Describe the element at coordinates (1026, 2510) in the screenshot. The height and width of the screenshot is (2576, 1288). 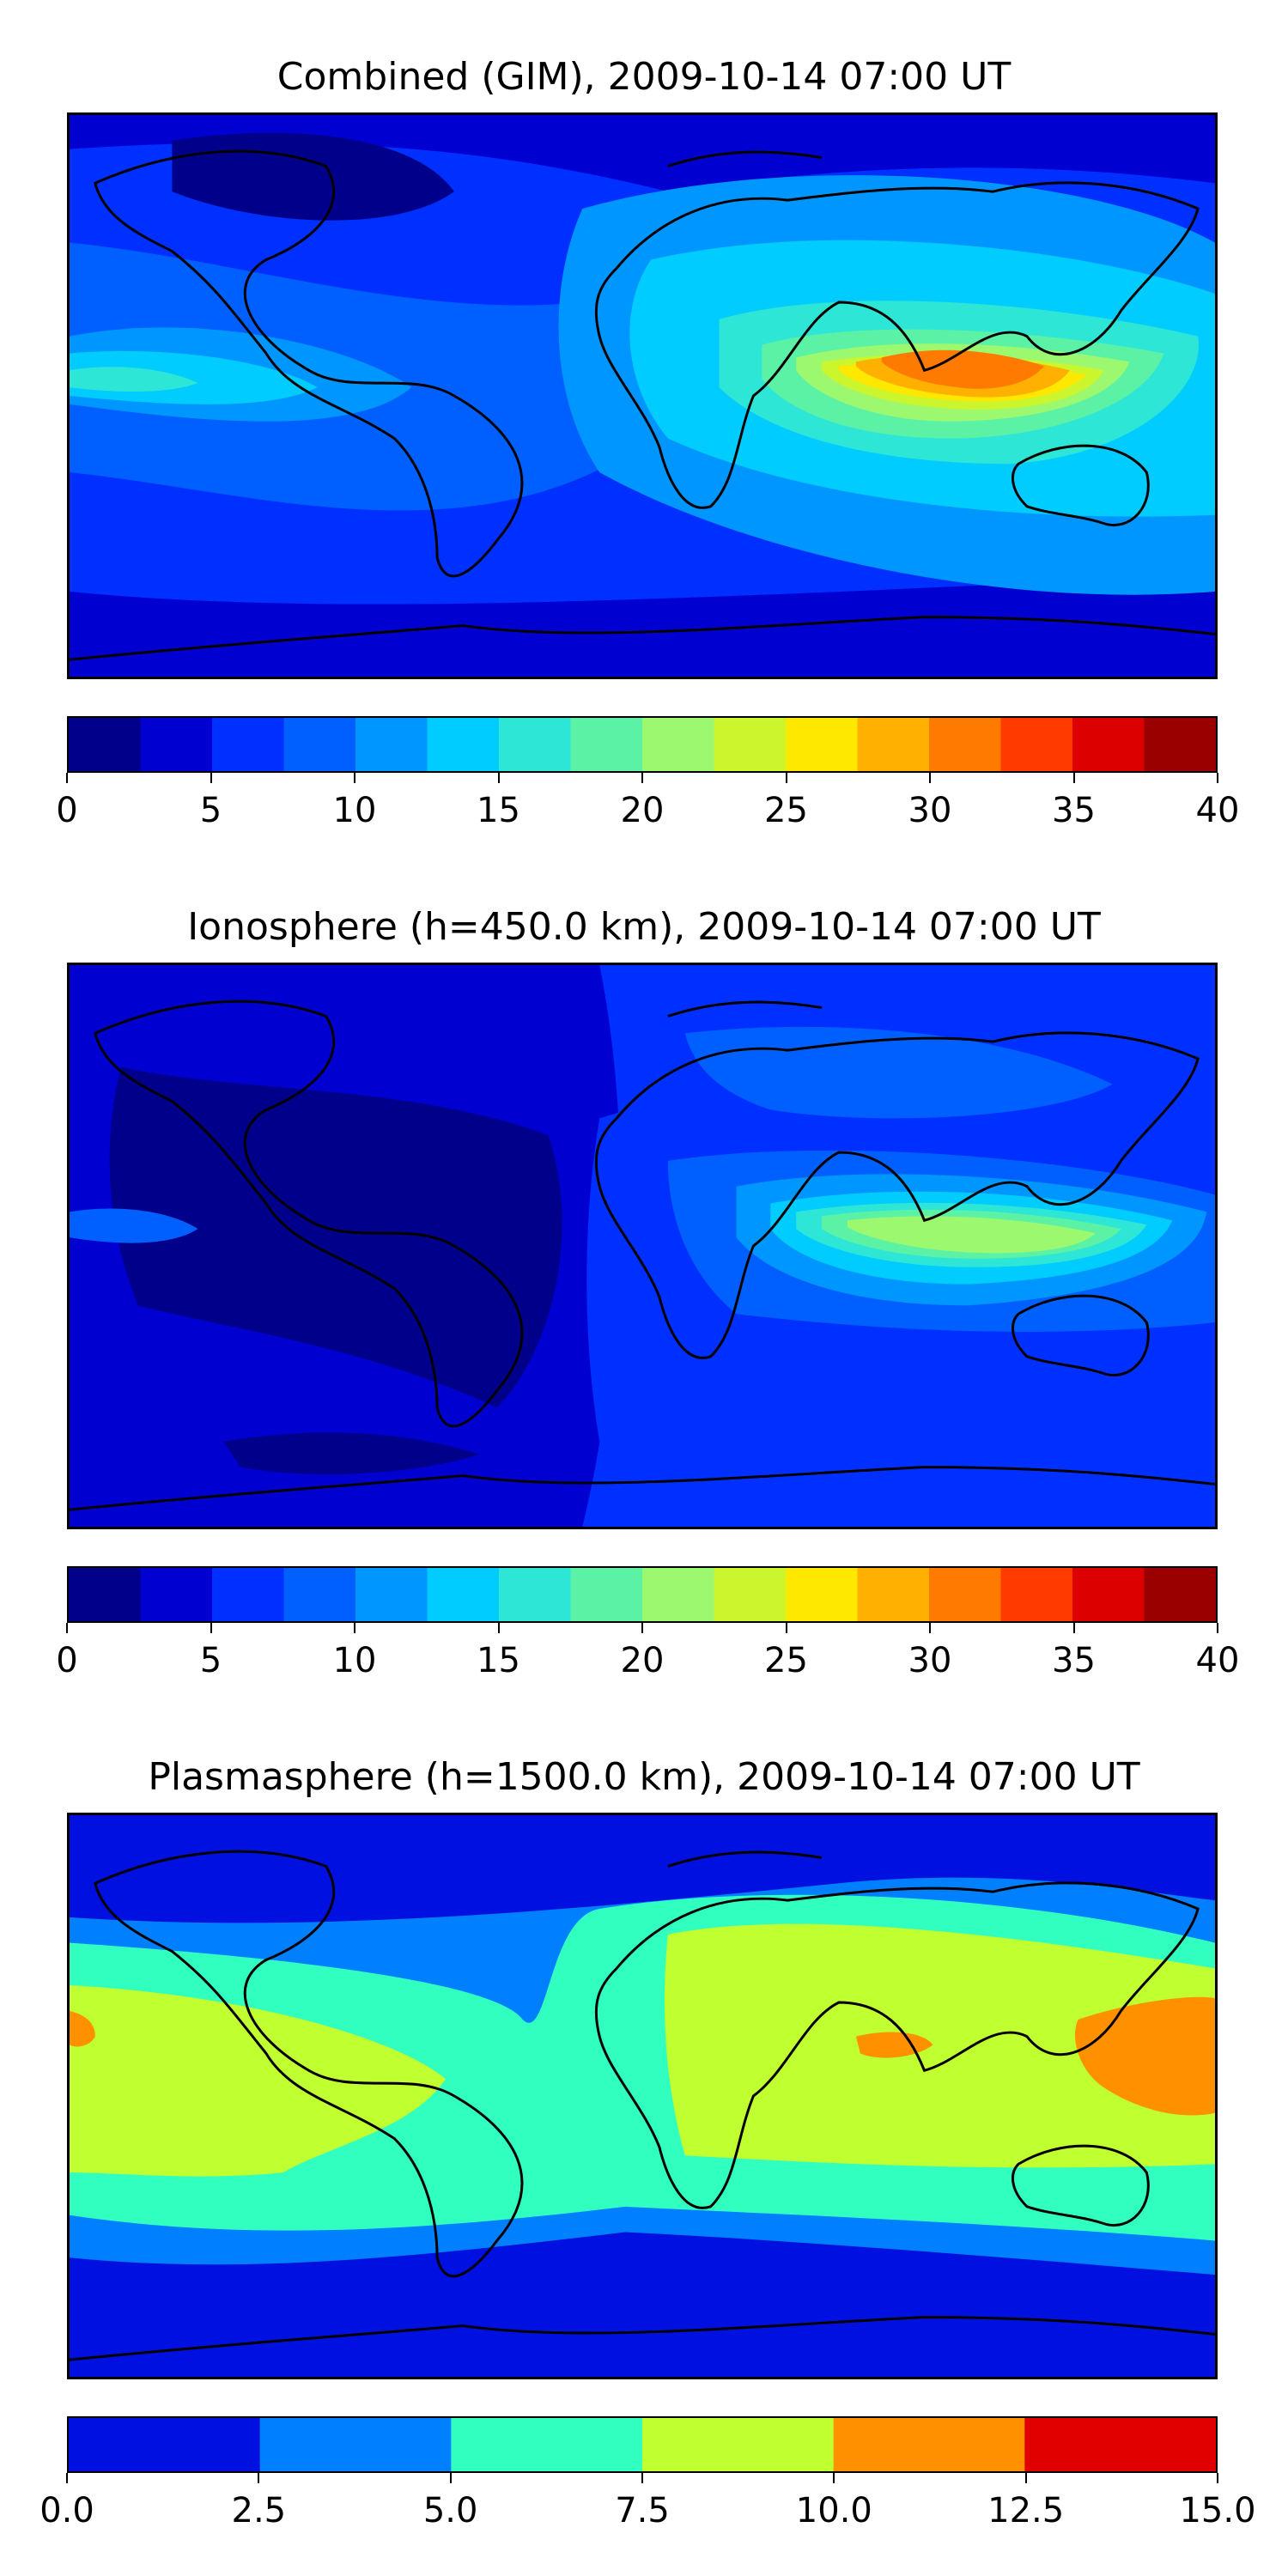
I see `colorbar-tick-label: 12.5` at that location.